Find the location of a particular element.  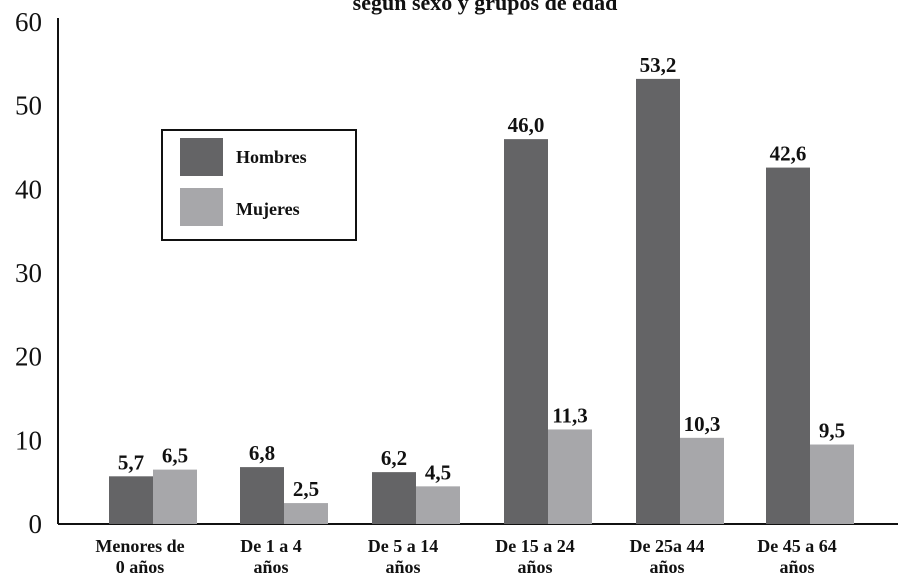

data-label: 6,8 is located at coordinates (262, 453).